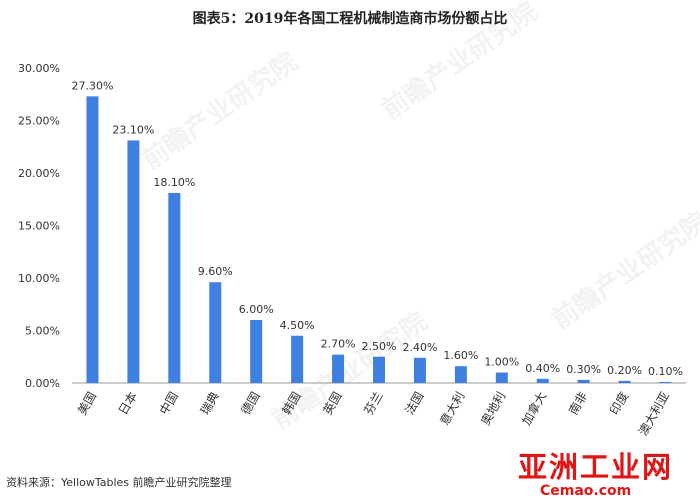 This screenshot has height=504, width=700. I want to click on category-label: 中国, so click(168, 403).